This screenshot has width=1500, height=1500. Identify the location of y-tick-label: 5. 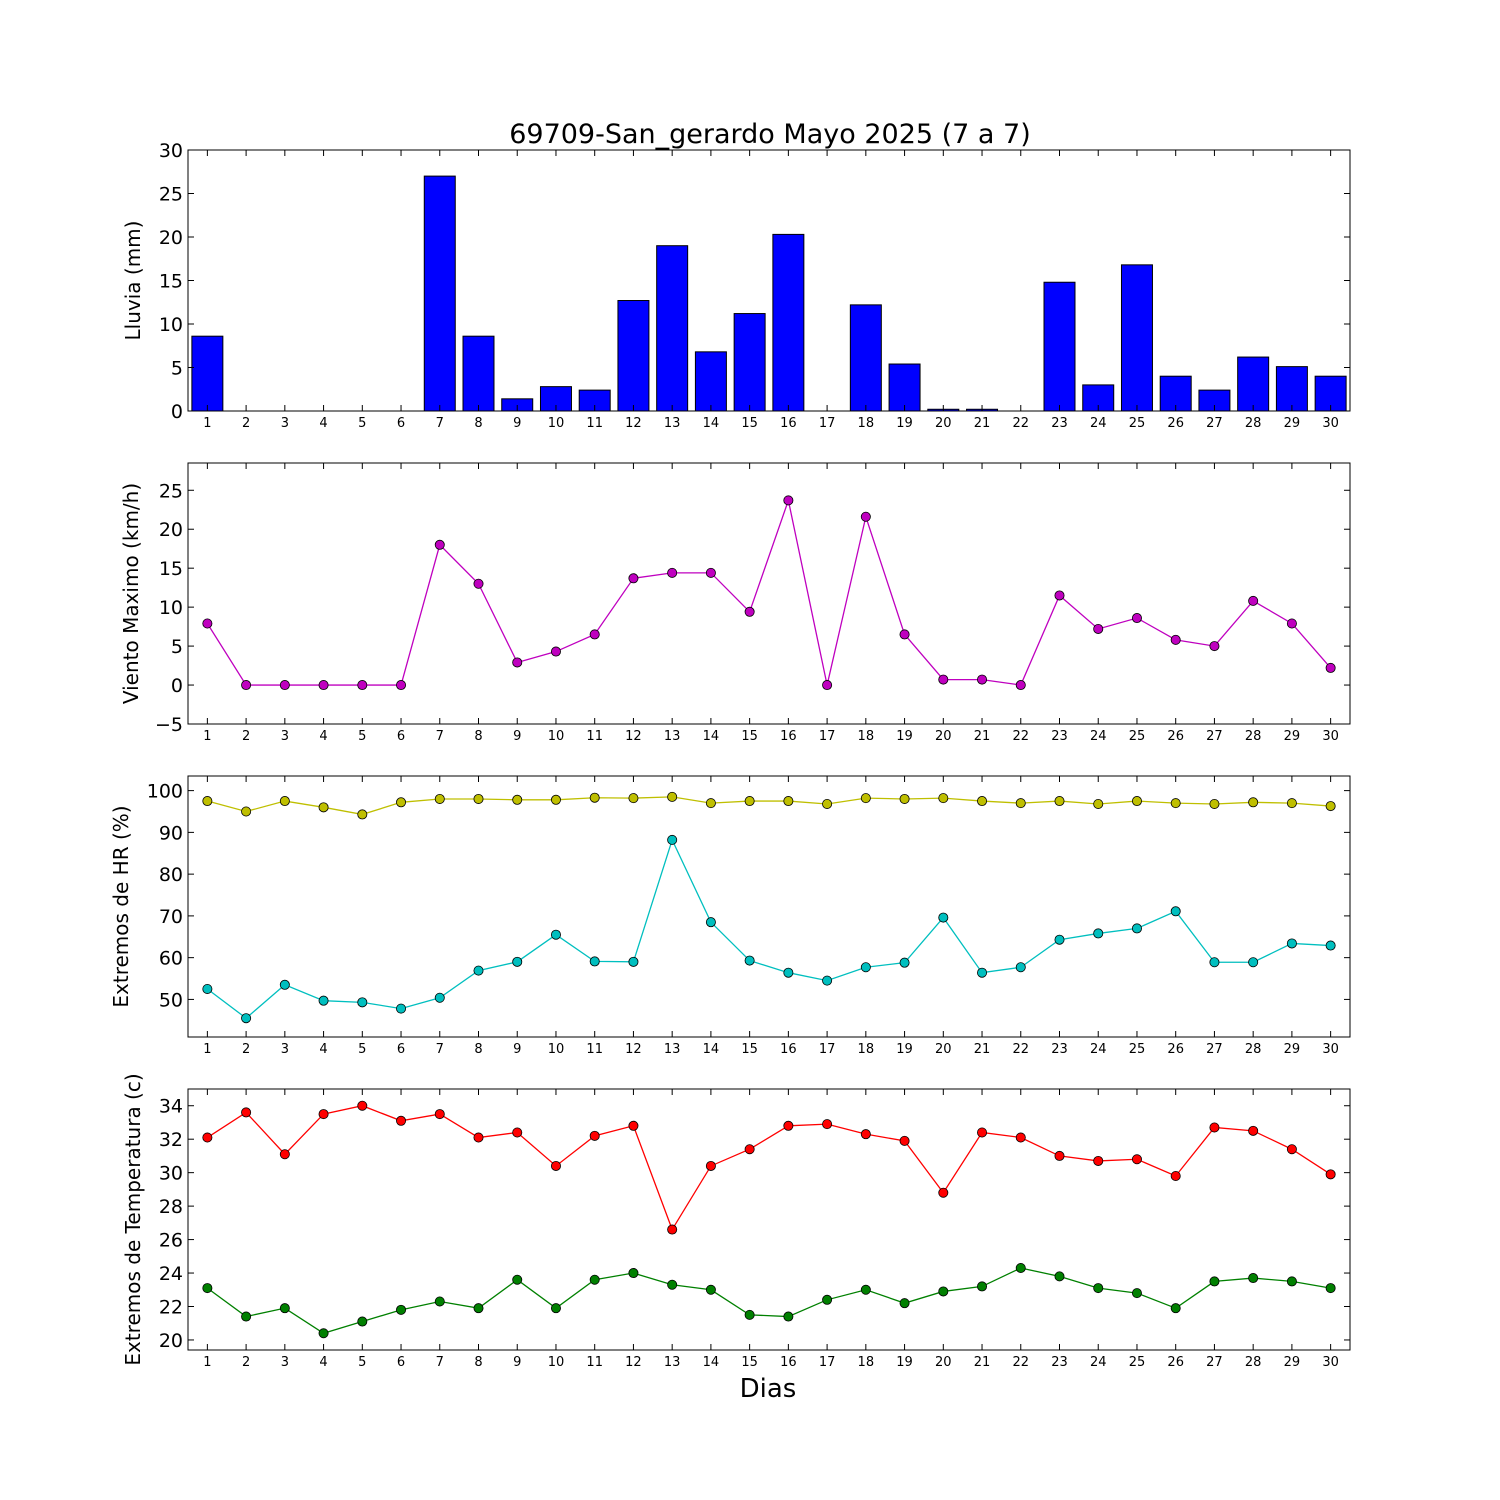
(177, 647).